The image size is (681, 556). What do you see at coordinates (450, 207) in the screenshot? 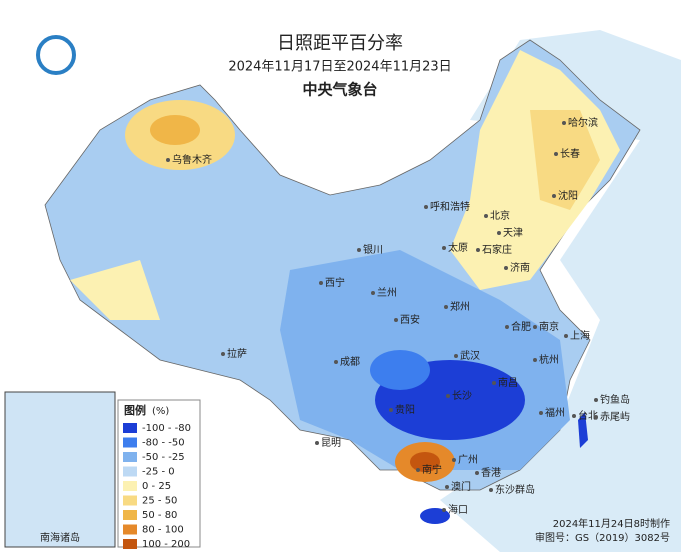
I see `city-label: 呼和浩特` at bounding box center [450, 207].